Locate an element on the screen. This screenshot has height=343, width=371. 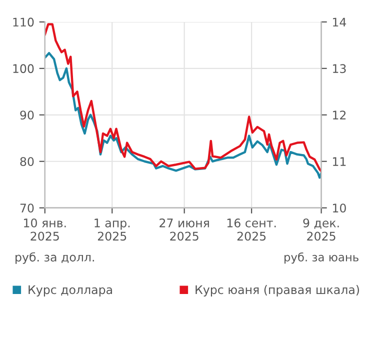
x-tick-label: 16 сент. 2025 is located at coordinates (251, 229).